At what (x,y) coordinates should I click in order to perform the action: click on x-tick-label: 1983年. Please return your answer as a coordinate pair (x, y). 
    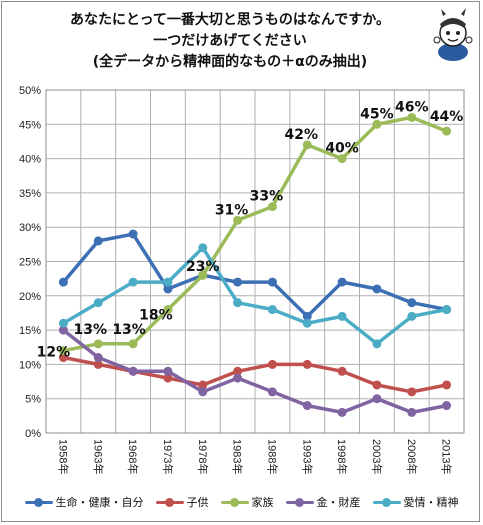
    Looking at the image, I should click on (238, 456).